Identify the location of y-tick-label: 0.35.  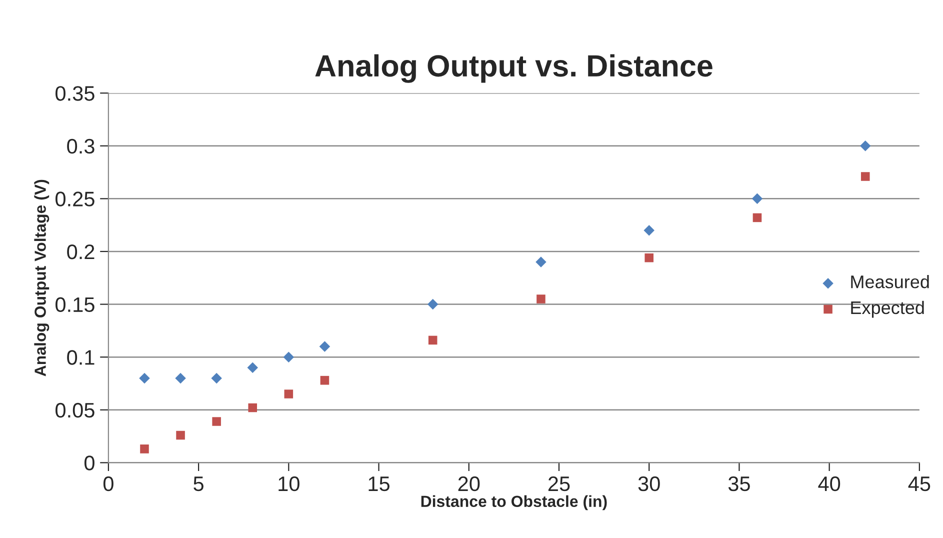
(75, 93).